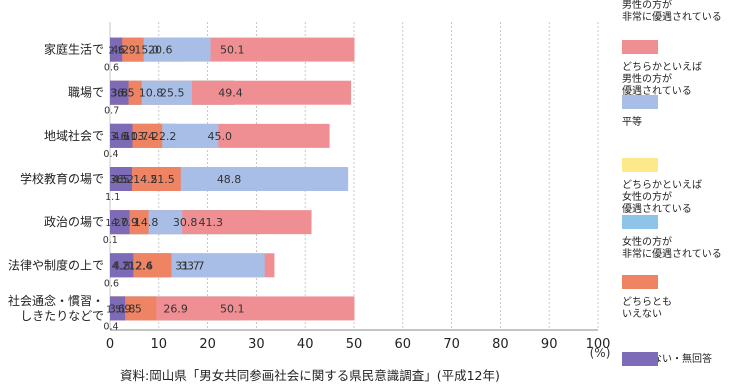  What do you see at coordinates (133, 308) in the screenshot?
I see `data-label: 9.5` at bounding box center [133, 308].